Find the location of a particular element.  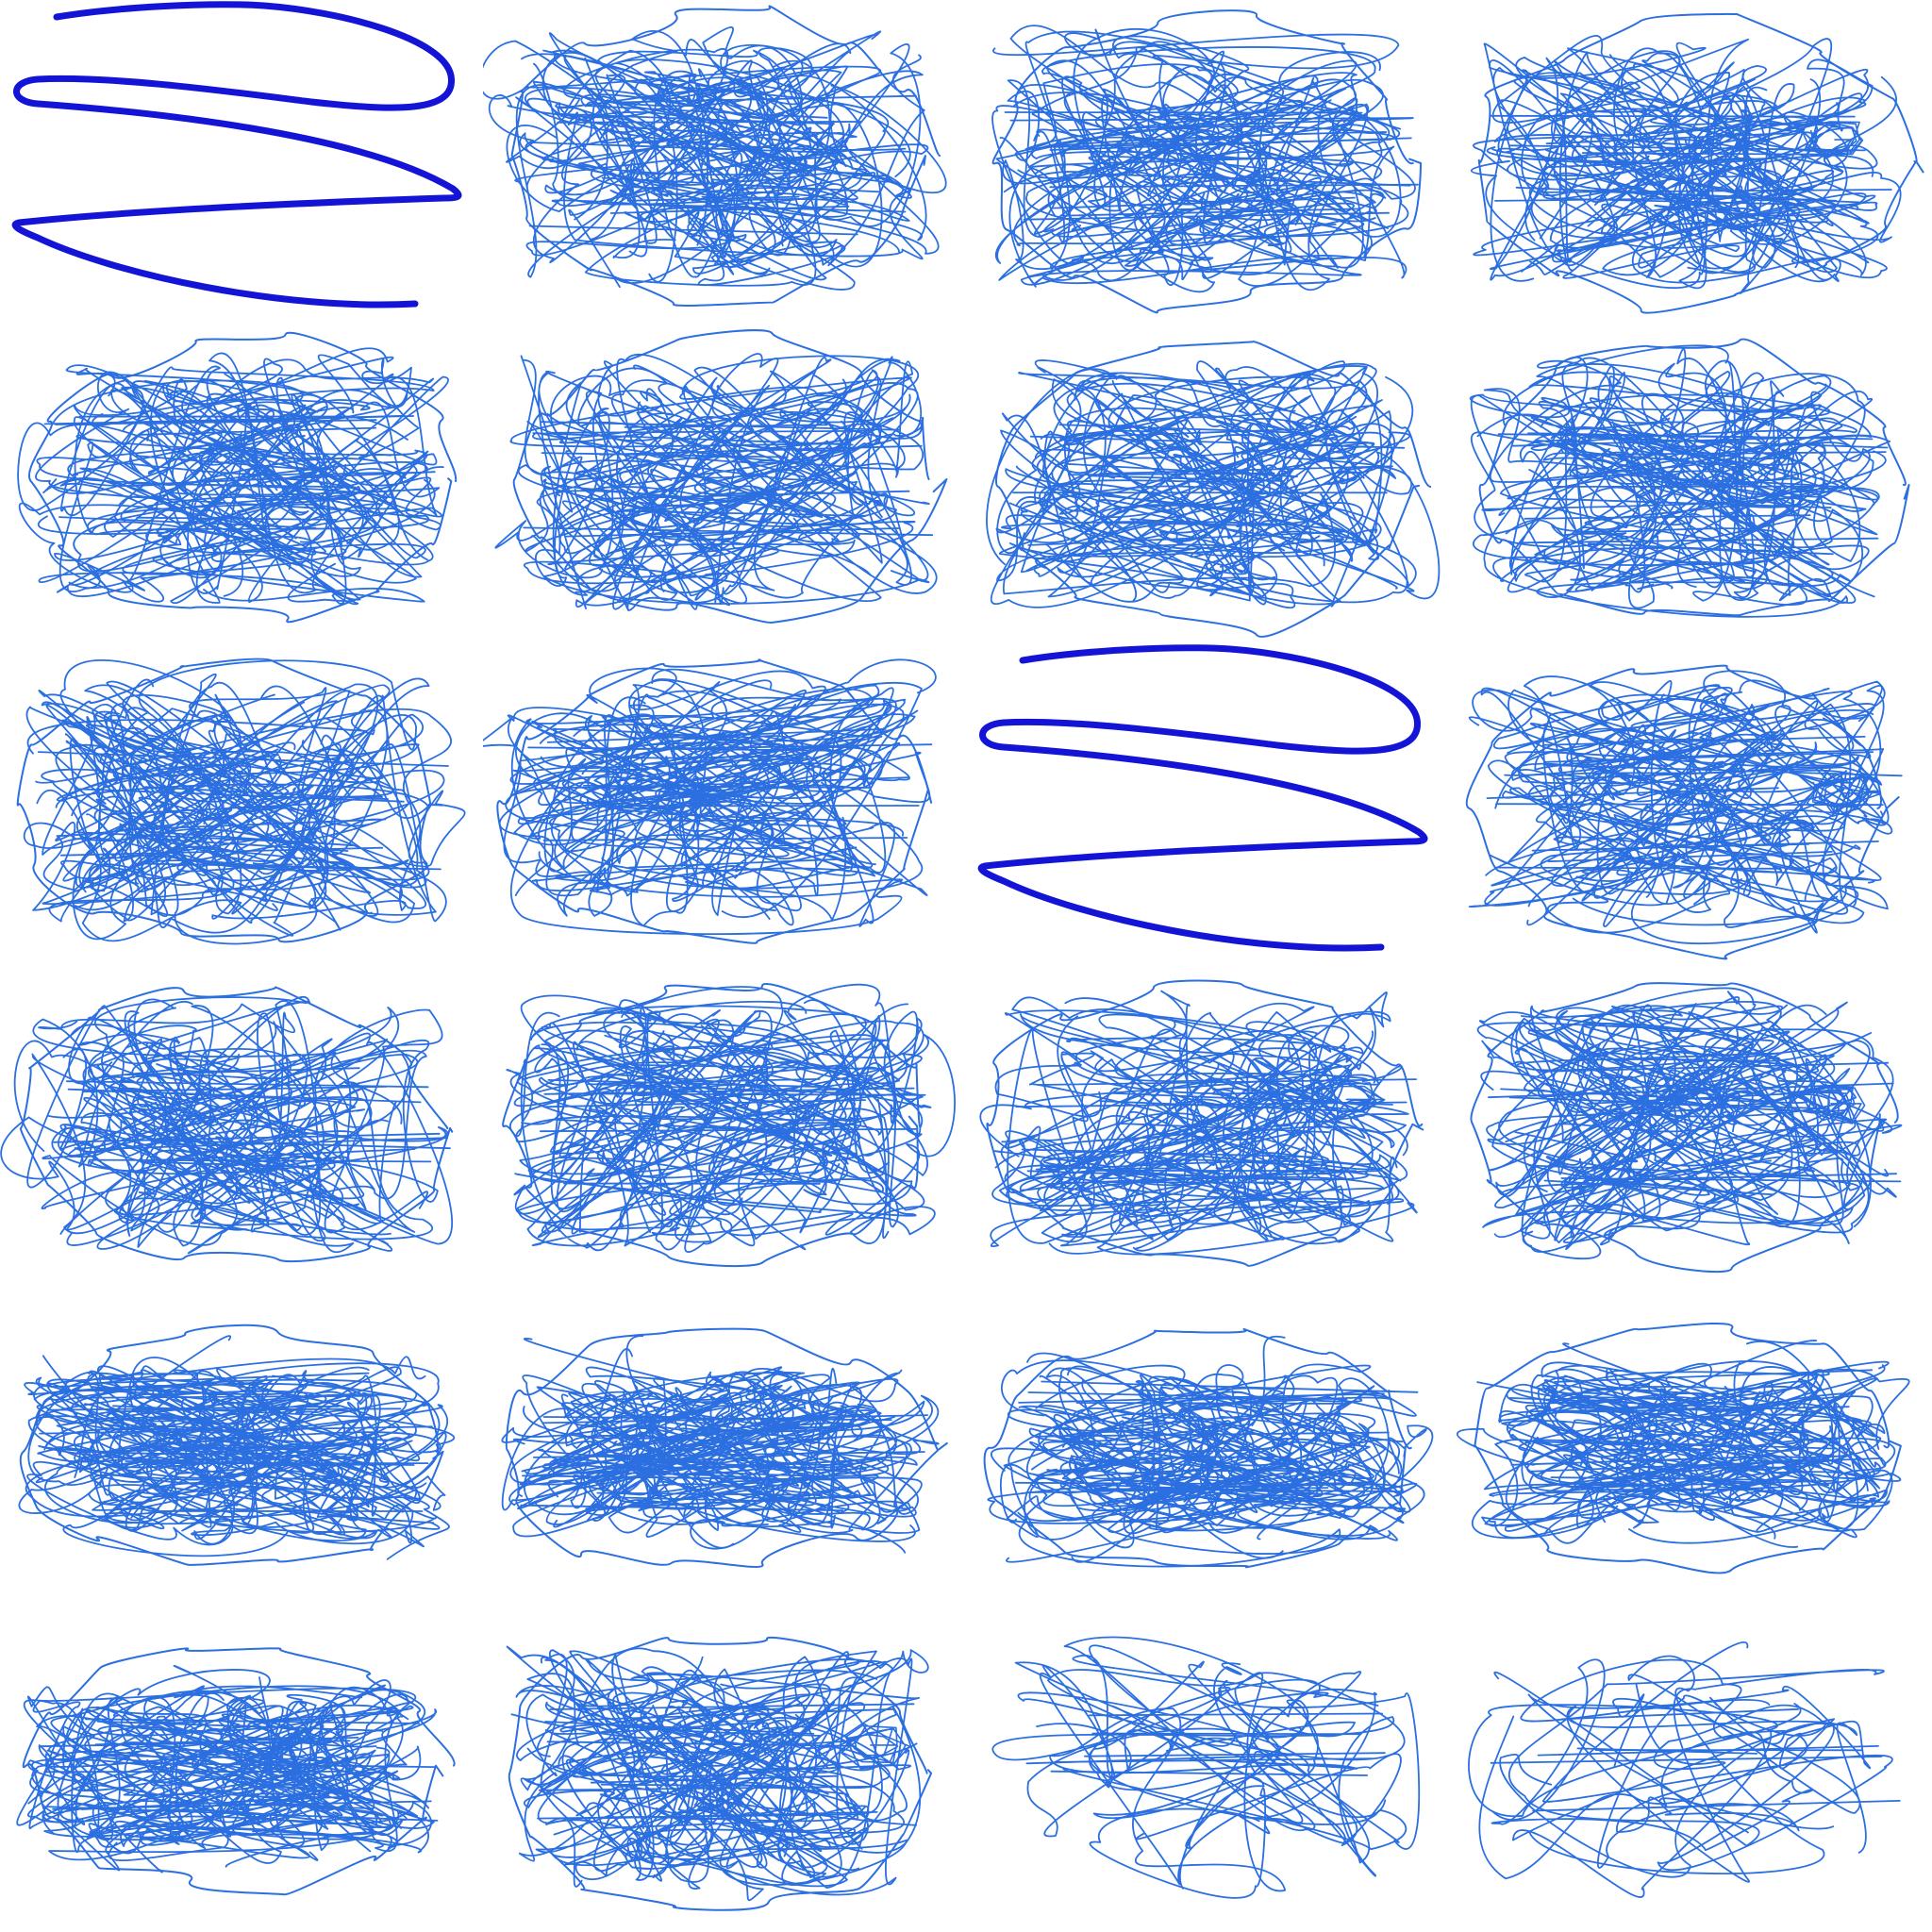

zigzag-cell is located at coordinates (1207, 804).